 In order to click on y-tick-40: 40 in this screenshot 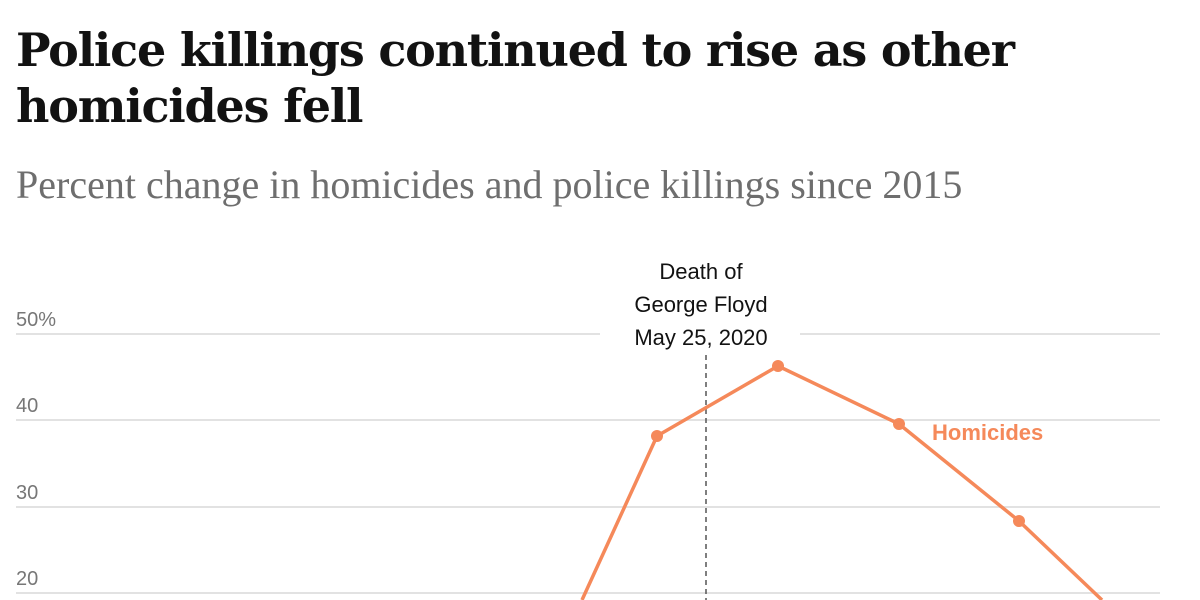, I will do `click(27, 406)`.